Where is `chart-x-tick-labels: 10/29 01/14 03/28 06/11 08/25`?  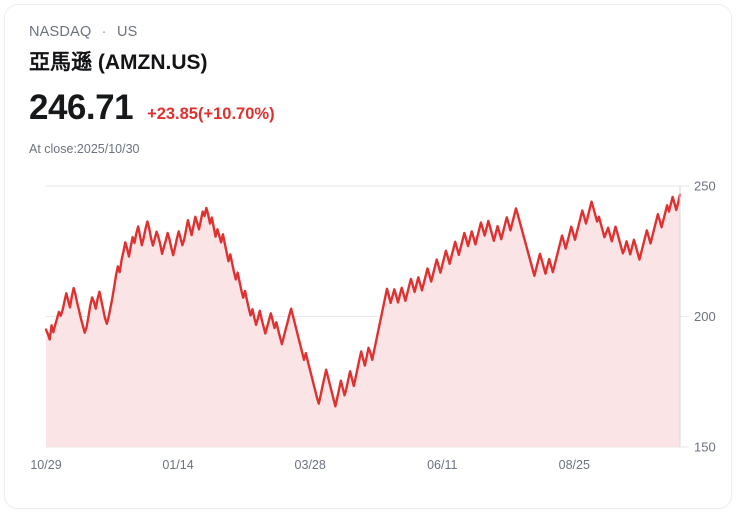
chart-x-tick-labels: 10/29 01/14 03/28 06/11 08/25 is located at coordinates (310, 465).